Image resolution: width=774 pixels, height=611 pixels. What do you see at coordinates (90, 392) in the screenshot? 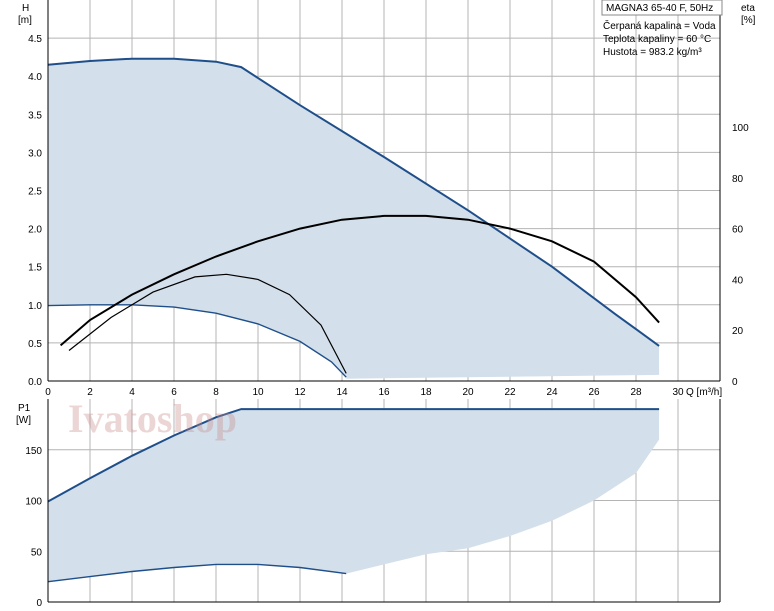
I see `x-tick-label-2: 2` at bounding box center [90, 392].